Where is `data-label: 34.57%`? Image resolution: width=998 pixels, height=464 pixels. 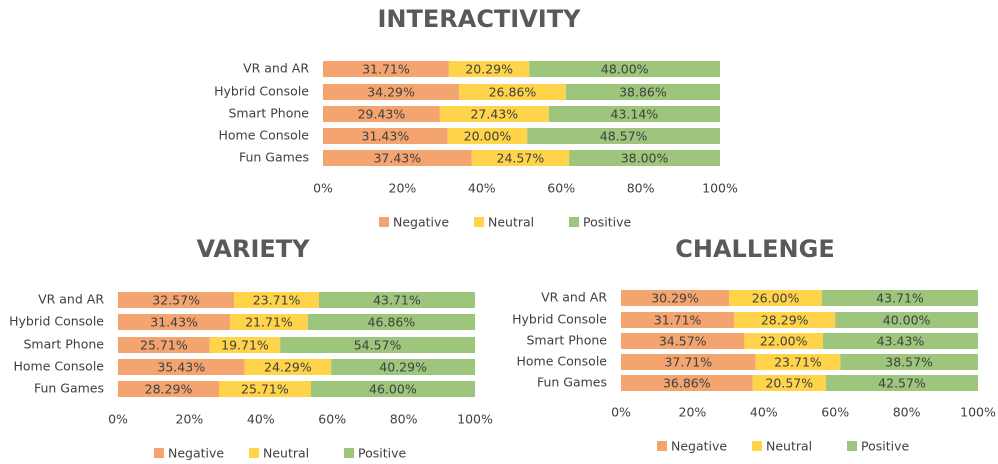
data-label: 34.57% is located at coordinates (683, 341).